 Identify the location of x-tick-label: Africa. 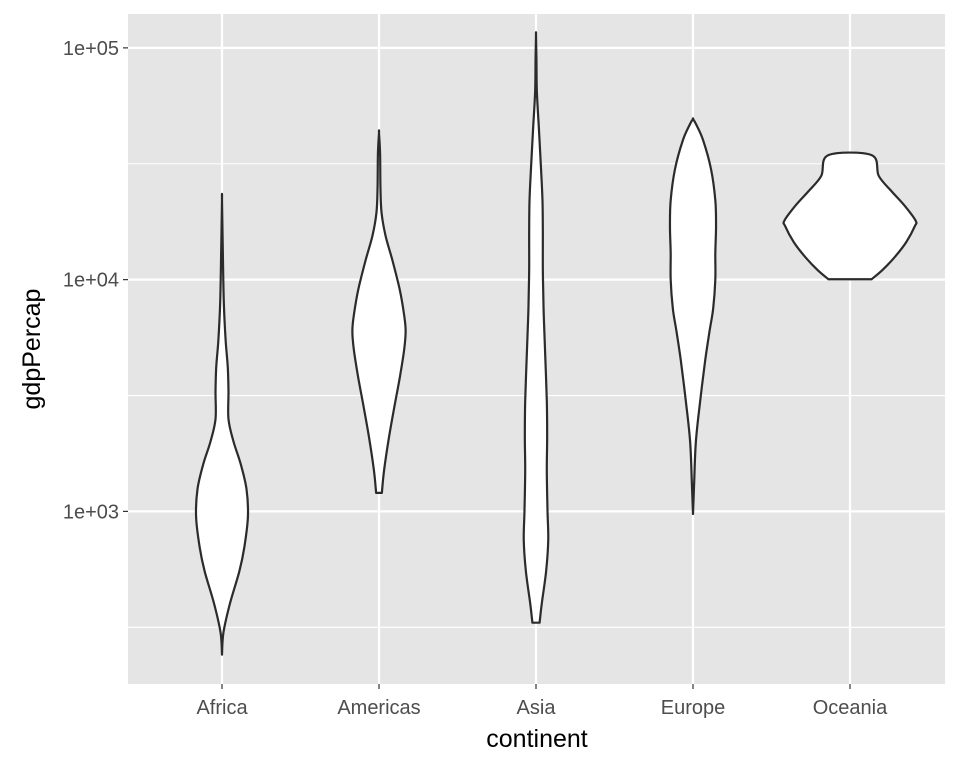
(222, 708).